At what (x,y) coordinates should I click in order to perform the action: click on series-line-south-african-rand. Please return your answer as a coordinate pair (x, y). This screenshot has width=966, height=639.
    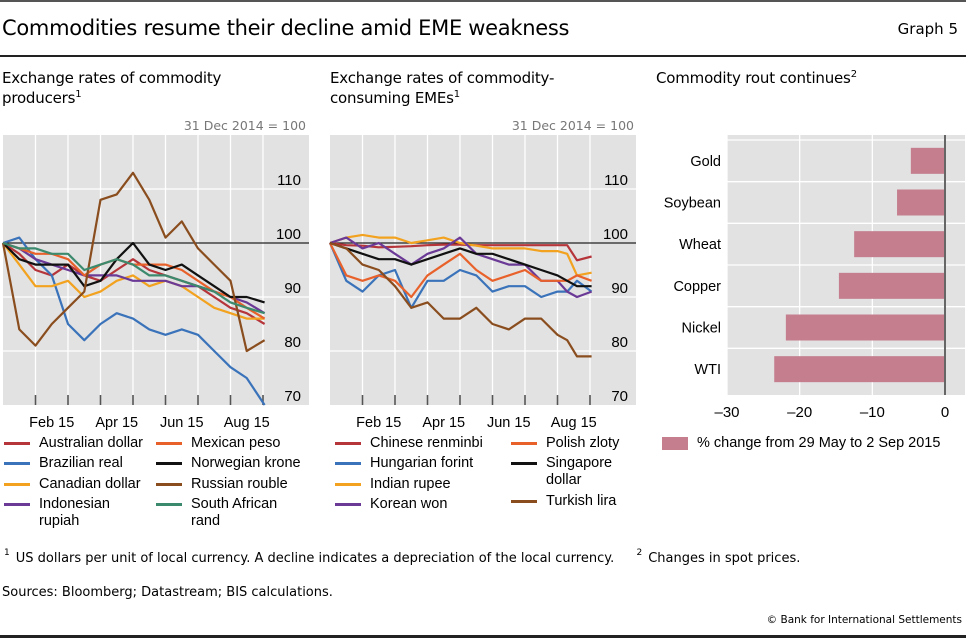
    Looking at the image, I should click on (133, 278).